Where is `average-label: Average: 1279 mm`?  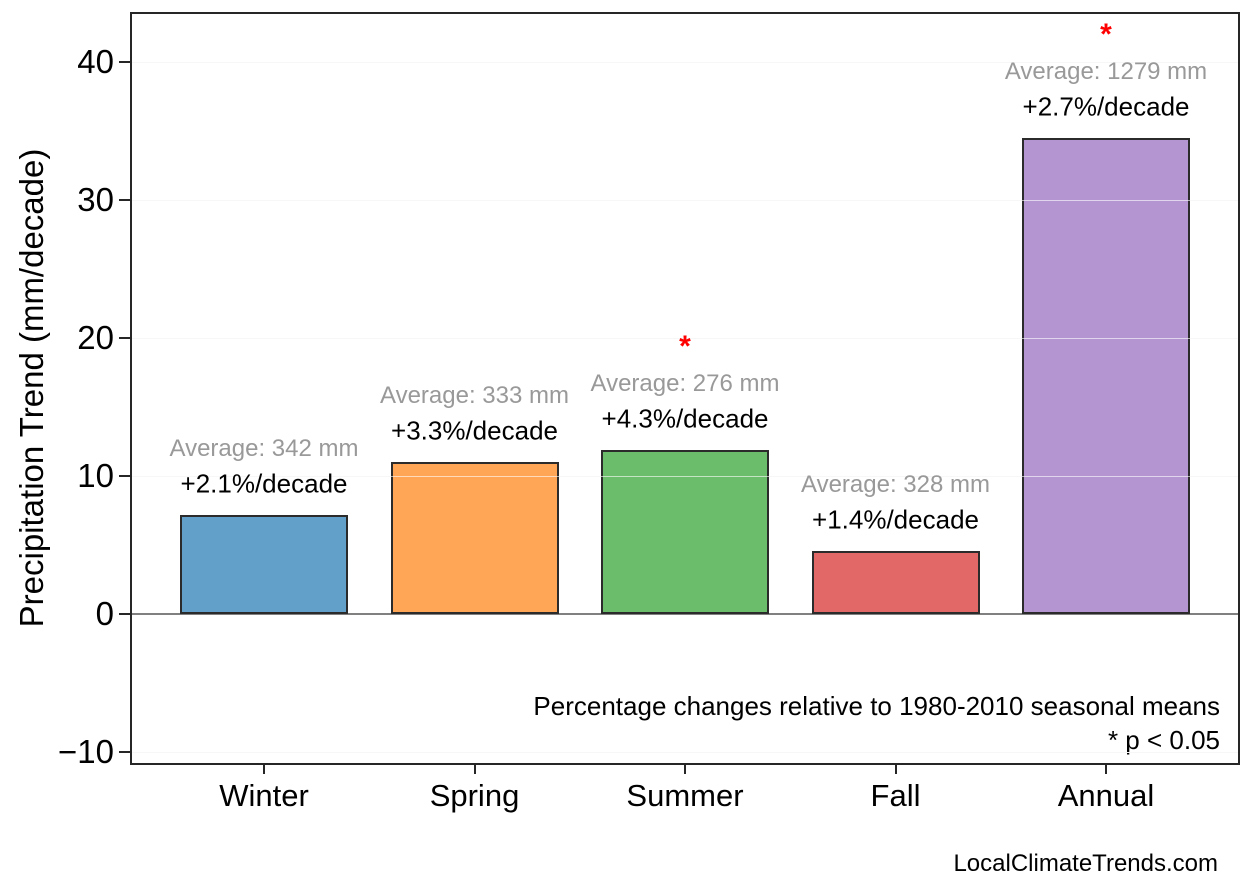 average-label: Average: 1279 mm is located at coordinates (1106, 71).